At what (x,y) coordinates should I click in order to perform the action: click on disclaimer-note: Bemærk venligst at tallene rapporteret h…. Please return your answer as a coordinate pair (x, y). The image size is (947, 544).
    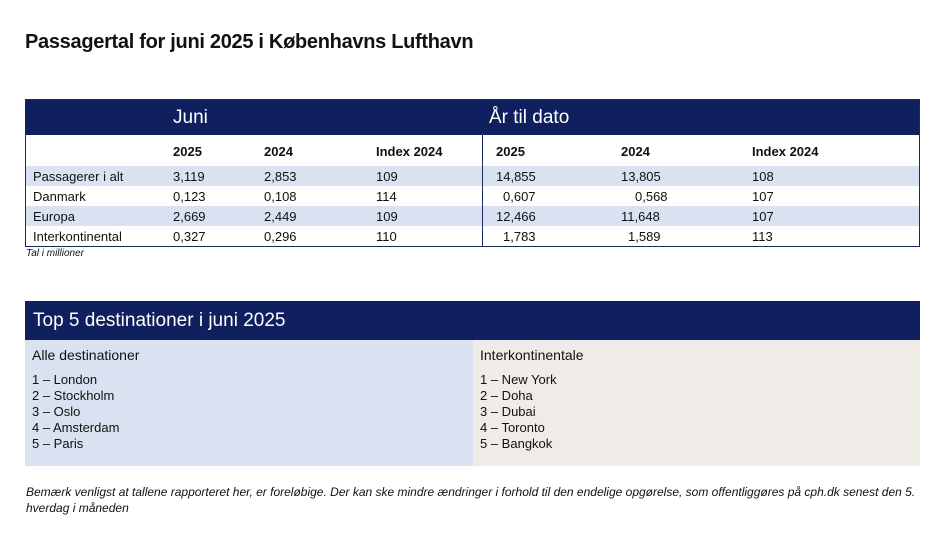
    Looking at the image, I should click on (471, 500).